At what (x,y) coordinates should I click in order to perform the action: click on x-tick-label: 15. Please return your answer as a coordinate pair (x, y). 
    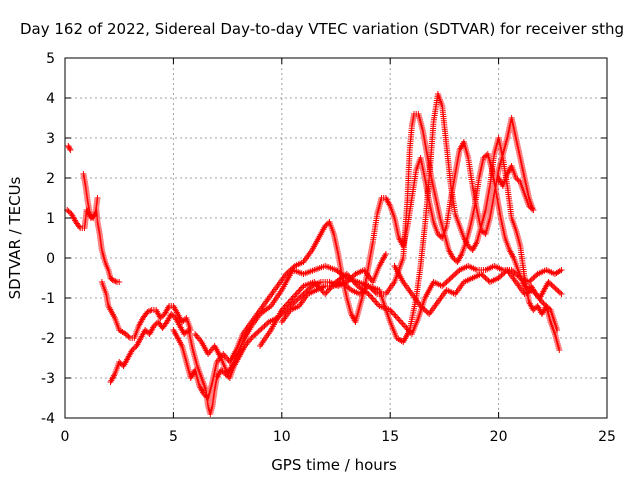
    Looking at the image, I should click on (390, 437).